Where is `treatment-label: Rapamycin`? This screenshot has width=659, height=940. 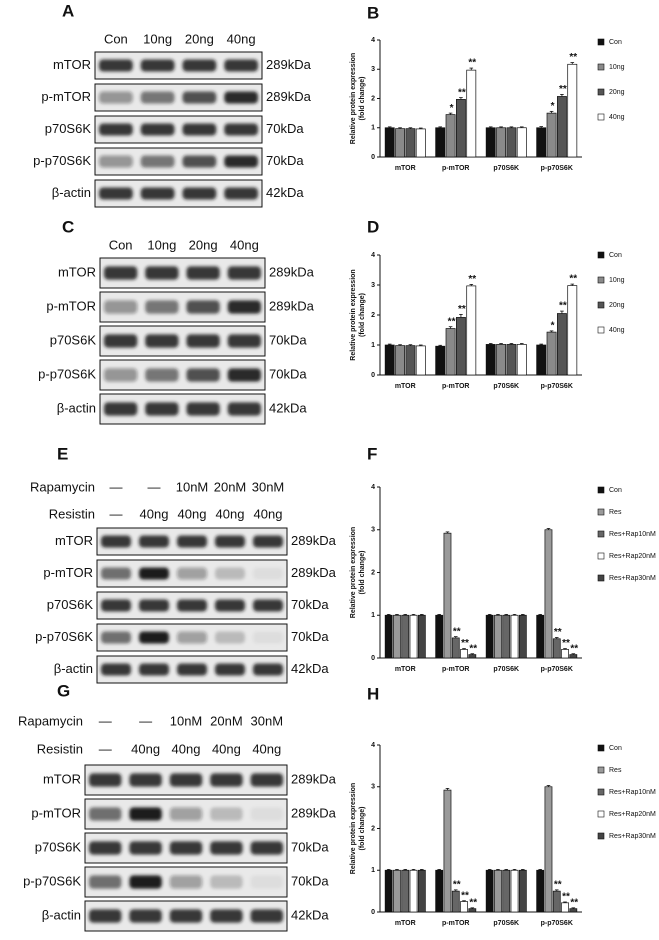 treatment-label: Rapamycin is located at coordinates (62, 486).